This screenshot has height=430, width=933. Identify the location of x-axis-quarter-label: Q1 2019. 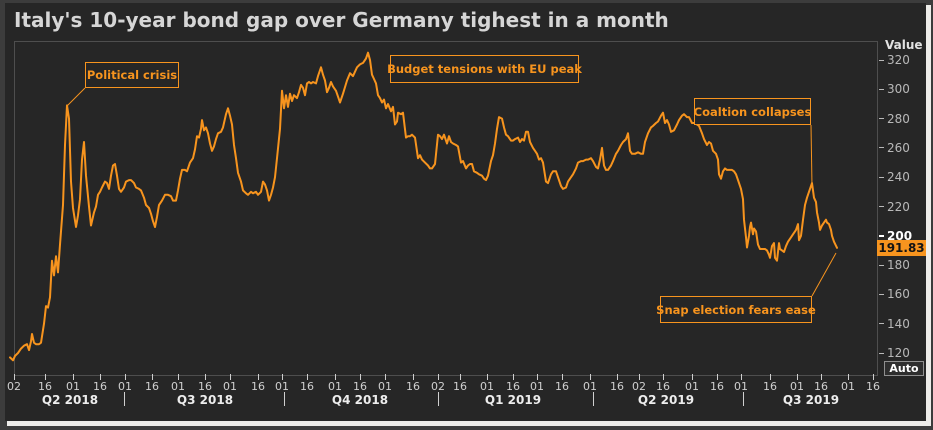
(513, 400).